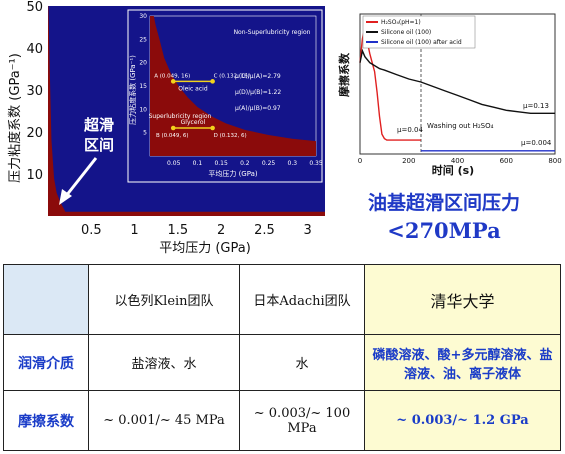  What do you see at coordinates (269, 163) in the screenshot?
I see `inset-xtick-label: 0.25` at bounding box center [269, 163].